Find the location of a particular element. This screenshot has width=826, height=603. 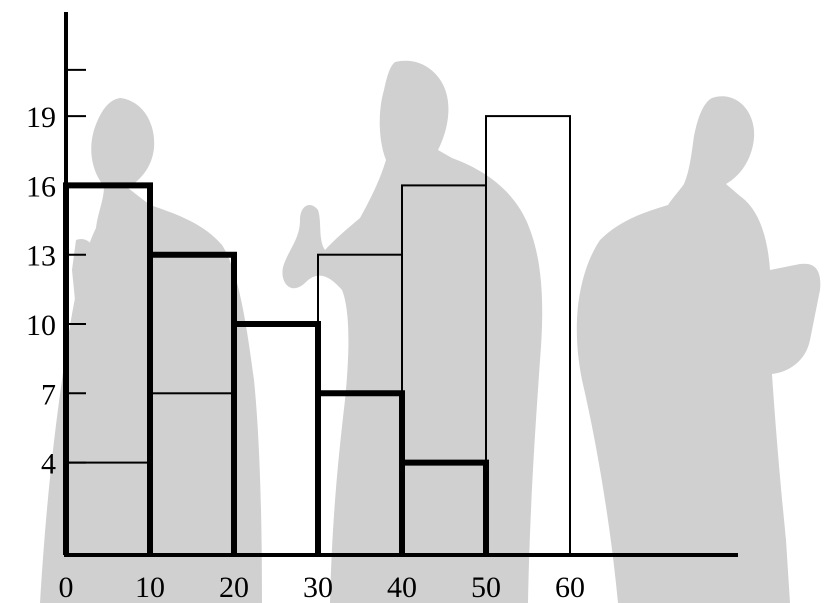

x-tick-label-10: 10 is located at coordinates (150, 587).